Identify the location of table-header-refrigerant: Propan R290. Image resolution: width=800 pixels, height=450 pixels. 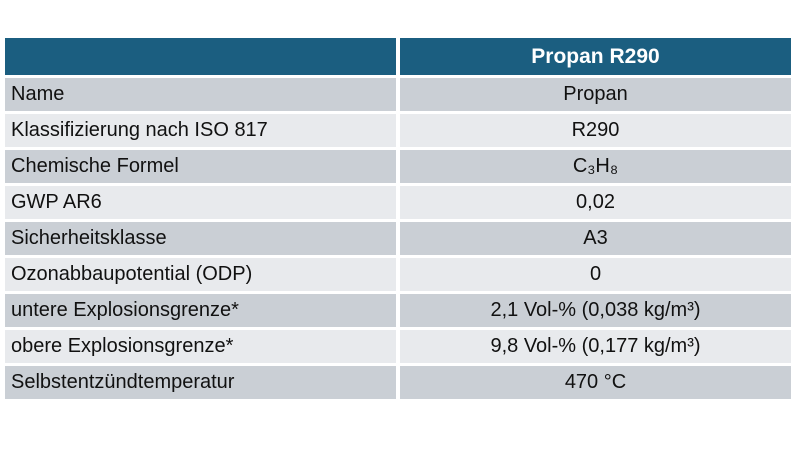
(595, 56).